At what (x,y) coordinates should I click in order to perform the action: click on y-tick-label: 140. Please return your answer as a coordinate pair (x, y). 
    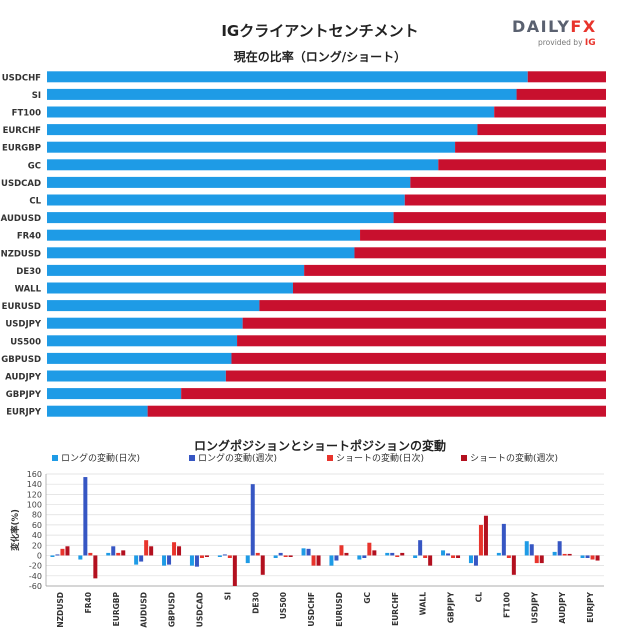
    Looking at the image, I should click on (34, 484).